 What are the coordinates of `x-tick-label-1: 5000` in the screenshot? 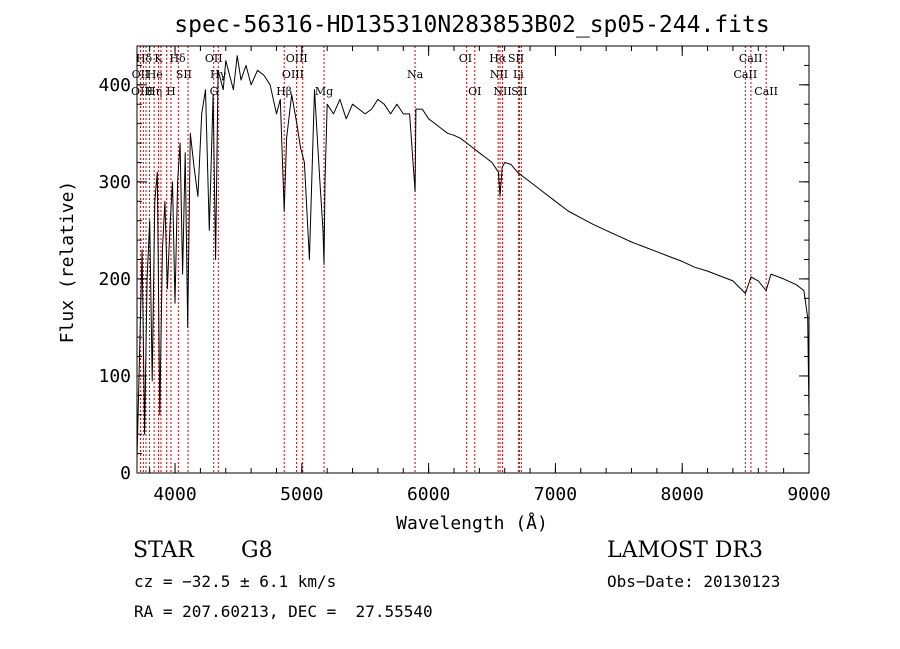 It's located at (301, 494).